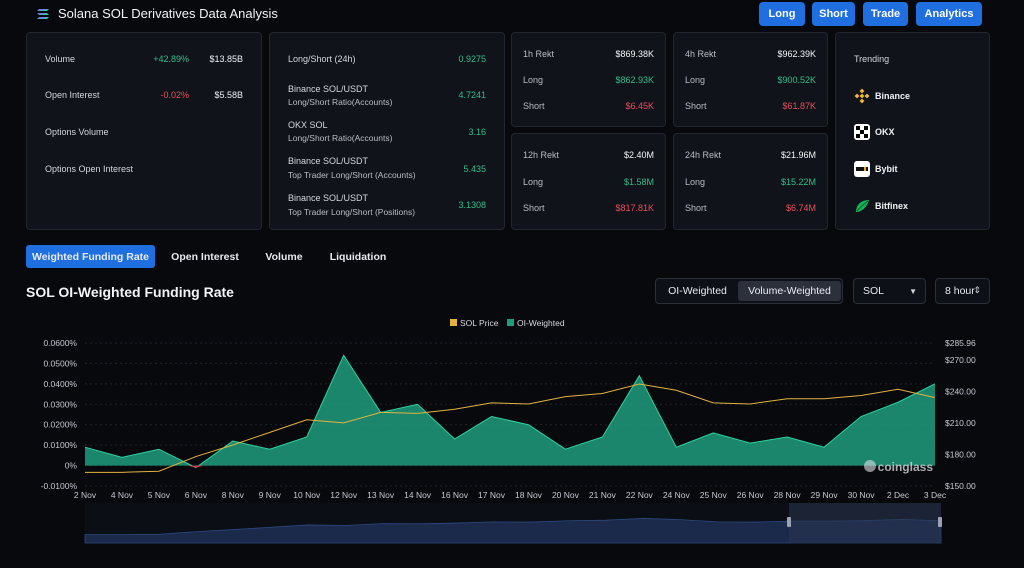 Image resolution: width=1024 pixels, height=568 pixels. Describe the element at coordinates (479, 323) in the screenshot. I see `legend-sol-price-label: SOL Price` at that location.